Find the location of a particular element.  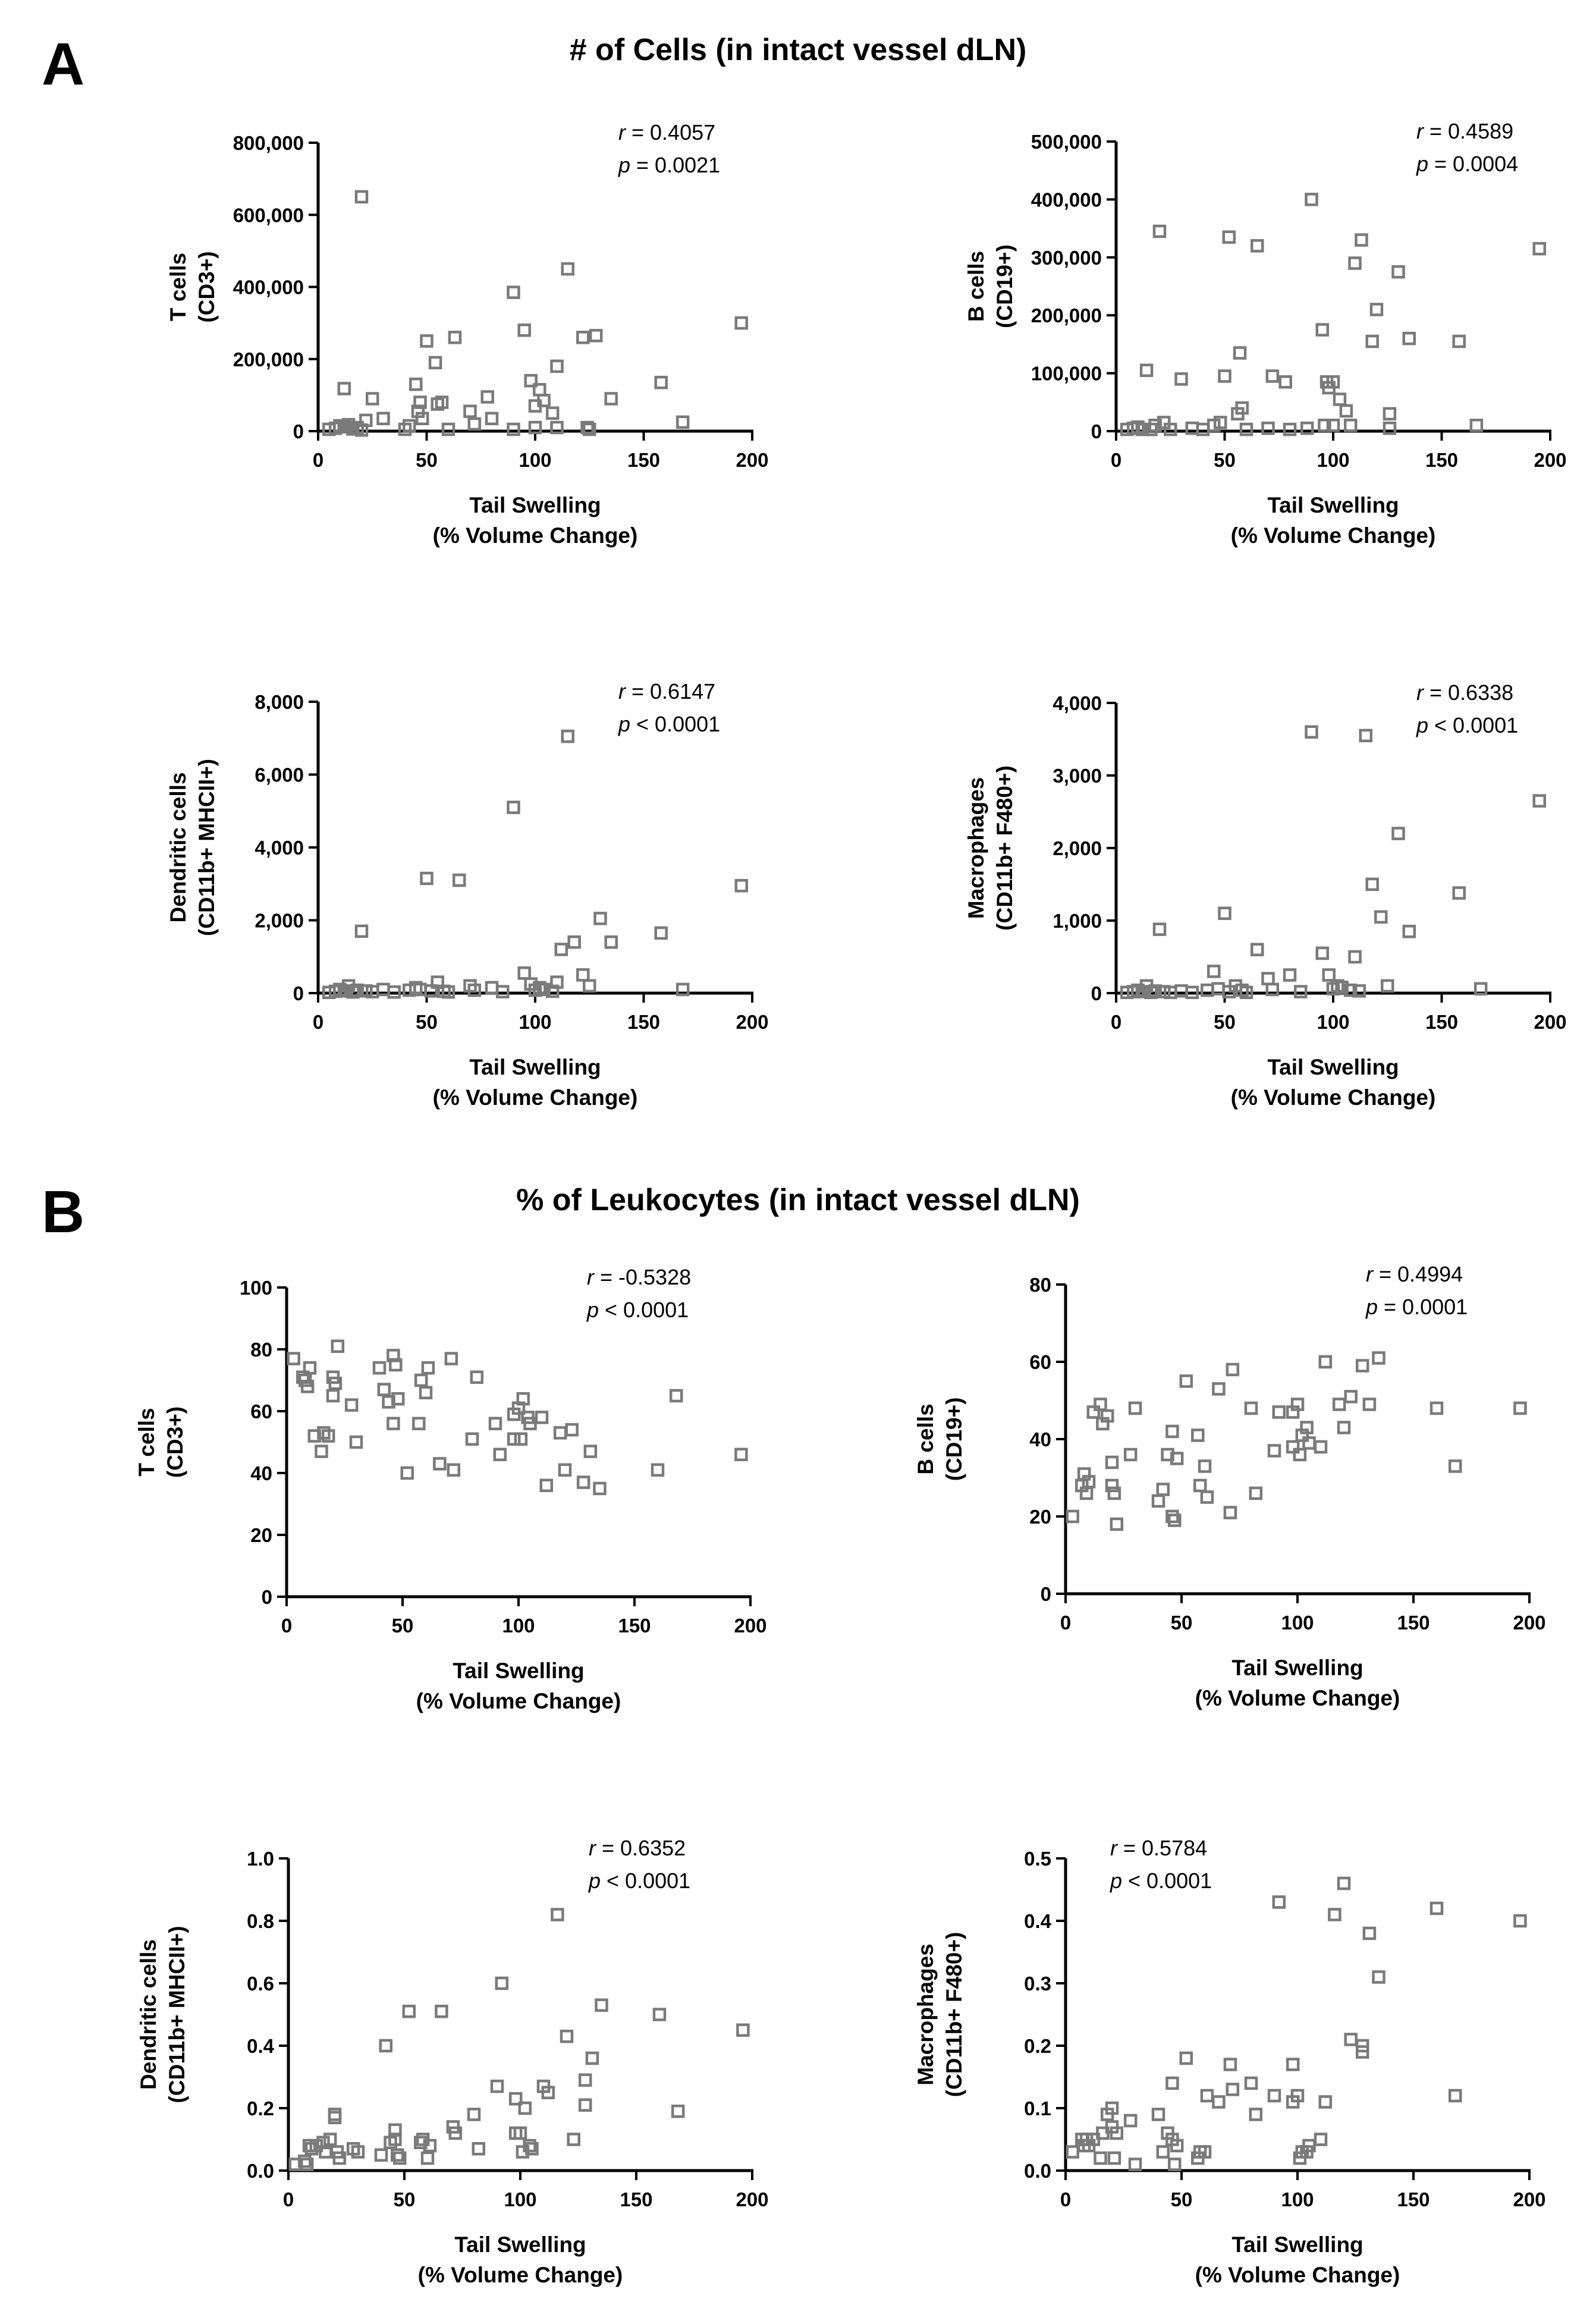

y-tick-label: 200,000 is located at coordinates (1066, 315).